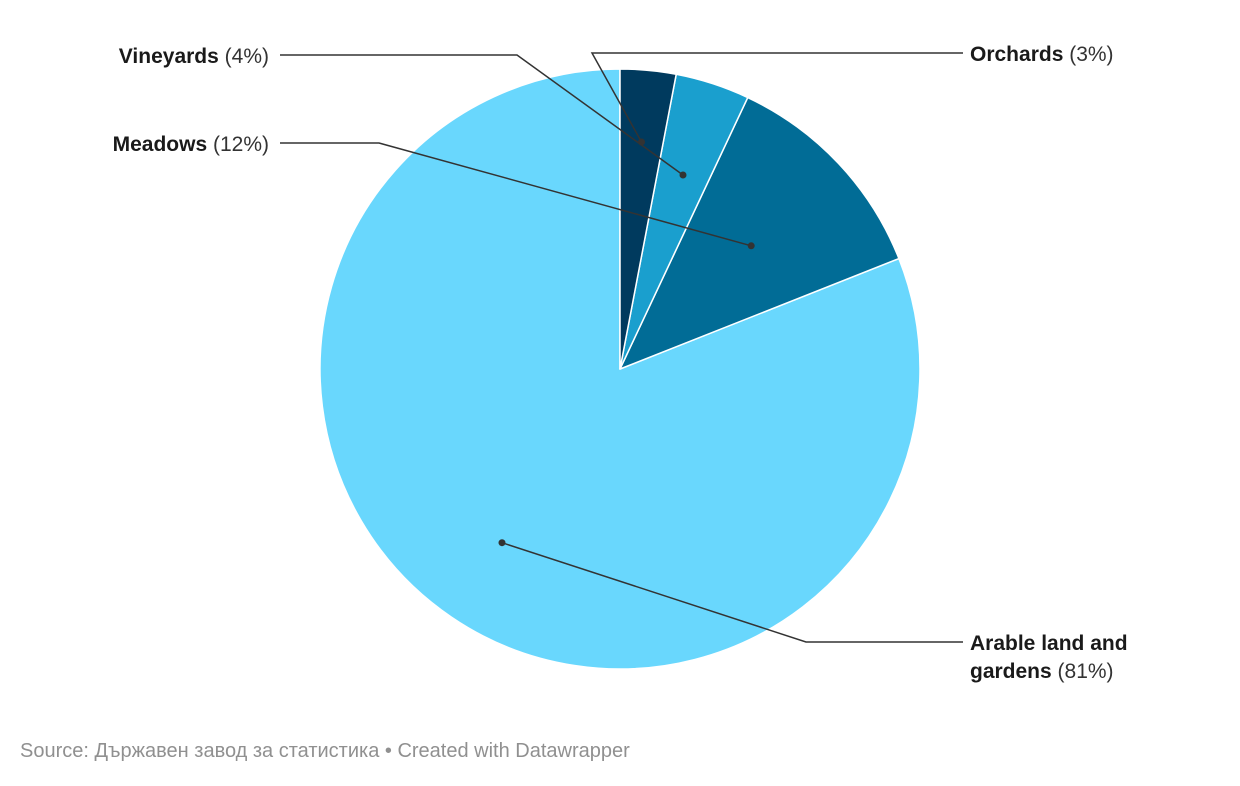 The height and width of the screenshot is (786, 1240). What do you see at coordinates (160, 144) in the screenshot?
I see `slice-label-name: Meadows` at bounding box center [160, 144].